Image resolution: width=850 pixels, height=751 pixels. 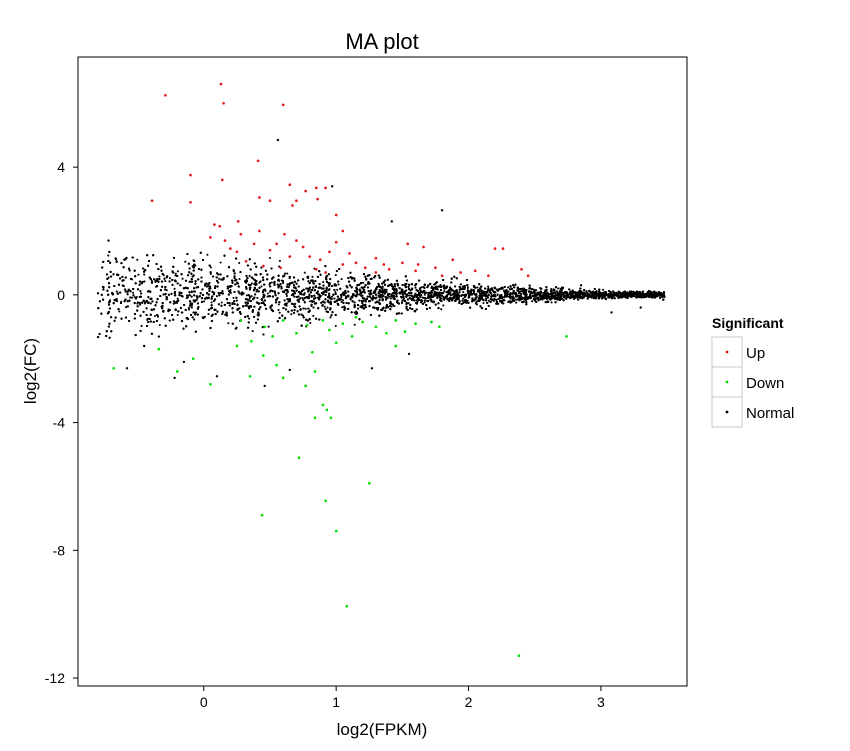 What do you see at coordinates (381, 41) in the screenshot?
I see `chart-title: MA plot` at bounding box center [381, 41].